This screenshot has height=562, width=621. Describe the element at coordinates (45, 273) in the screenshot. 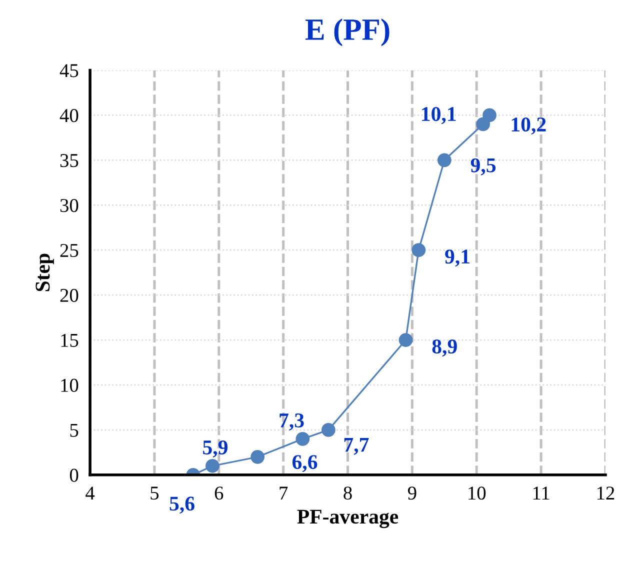

I see `y-axis-title: Step` at that location.